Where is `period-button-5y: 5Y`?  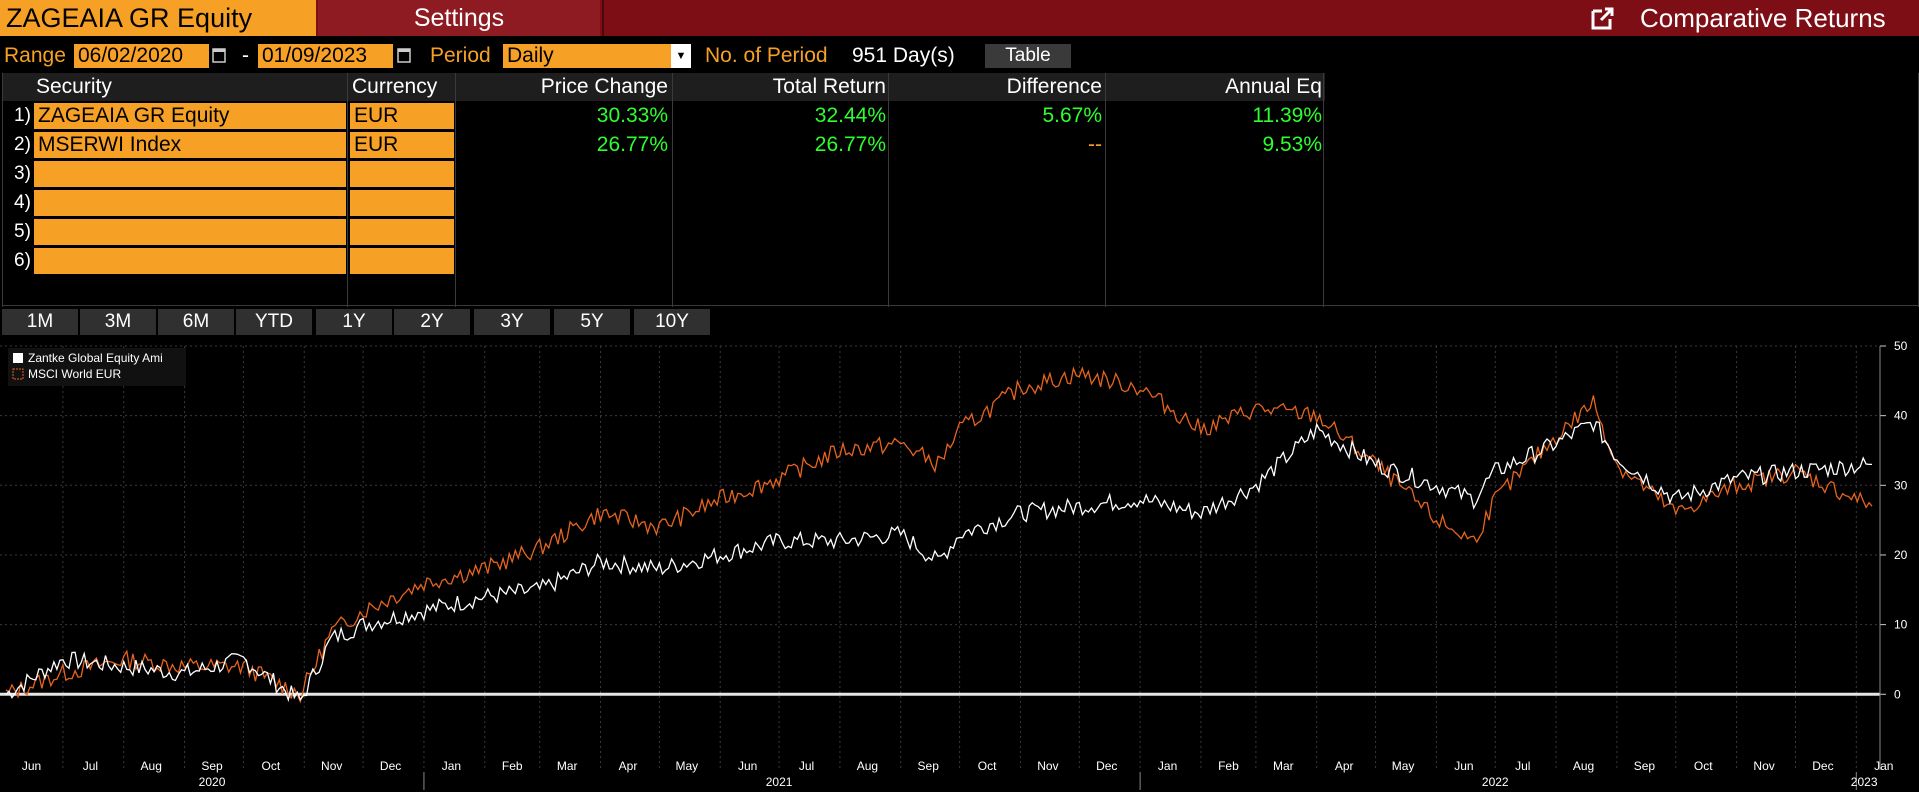 period-button-5y: 5Y is located at coordinates (592, 322).